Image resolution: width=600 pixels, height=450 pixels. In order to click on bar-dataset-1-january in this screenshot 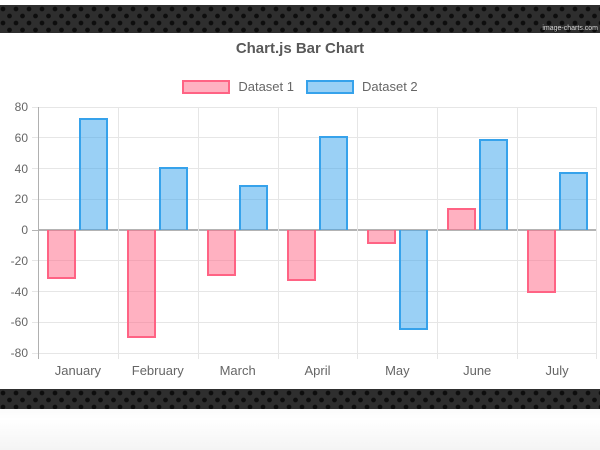, I will do `click(62, 255)`.